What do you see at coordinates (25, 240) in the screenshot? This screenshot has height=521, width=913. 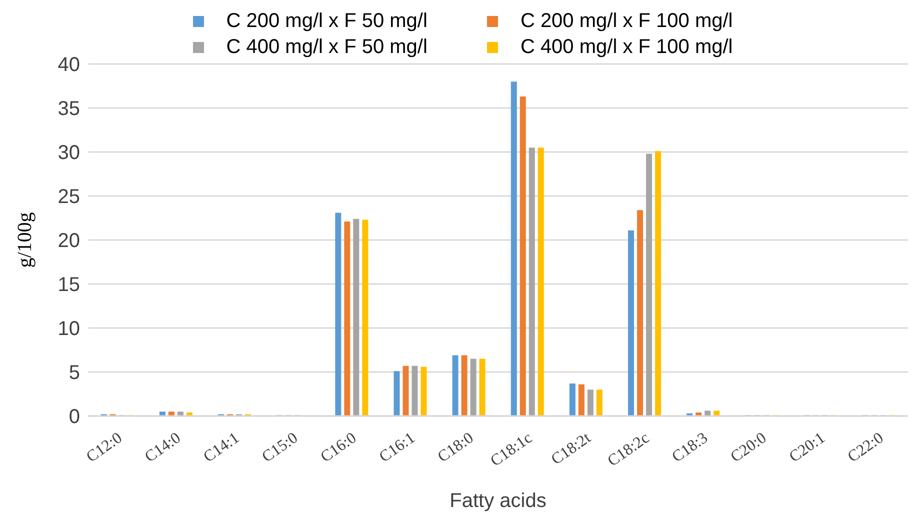 I see `y-axis-title: g/100g` at bounding box center [25, 240].